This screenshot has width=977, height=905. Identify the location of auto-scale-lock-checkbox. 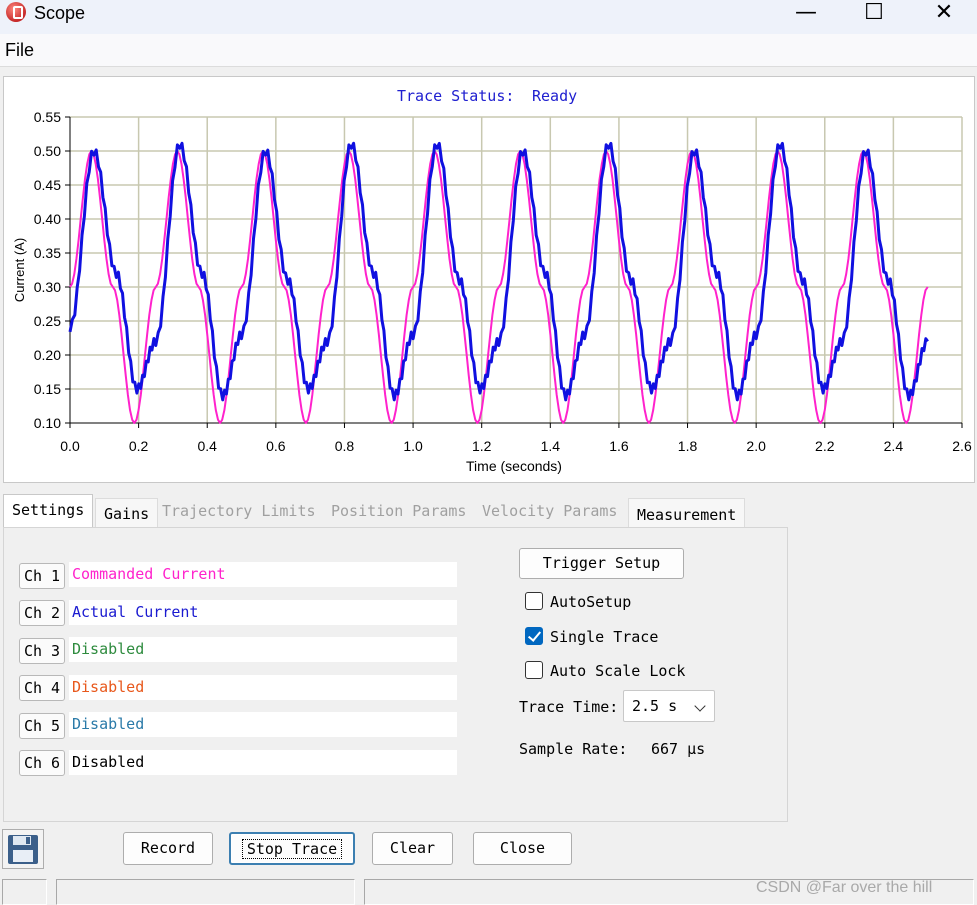
(534, 670).